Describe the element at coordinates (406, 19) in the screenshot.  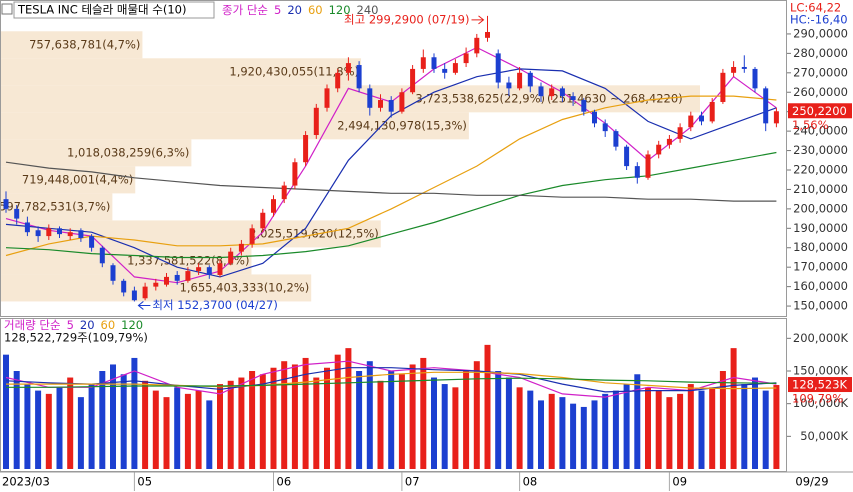
I see `high-label: 최고 299,2900 (07/19)` at that location.